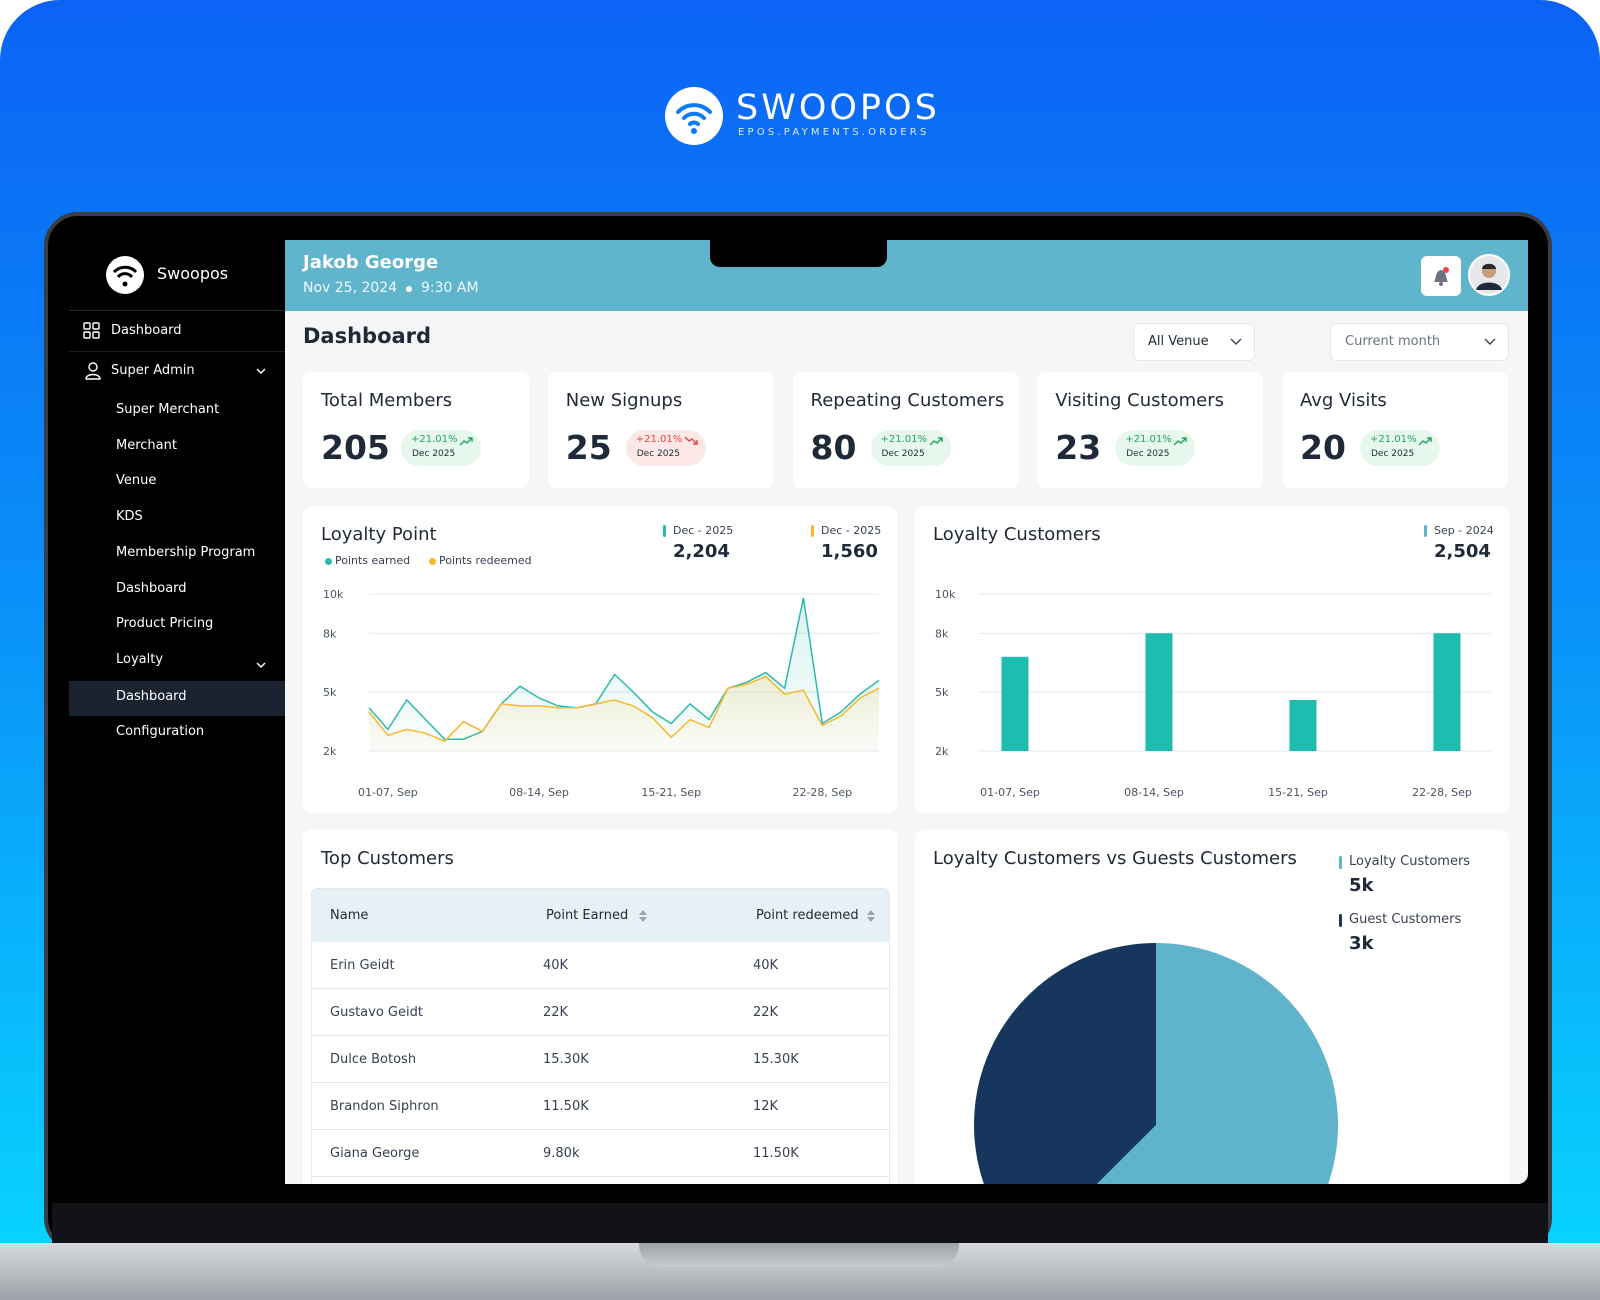  What do you see at coordinates (376, 1012) in the screenshot?
I see `table-cell: Gustavo Geidt` at bounding box center [376, 1012].